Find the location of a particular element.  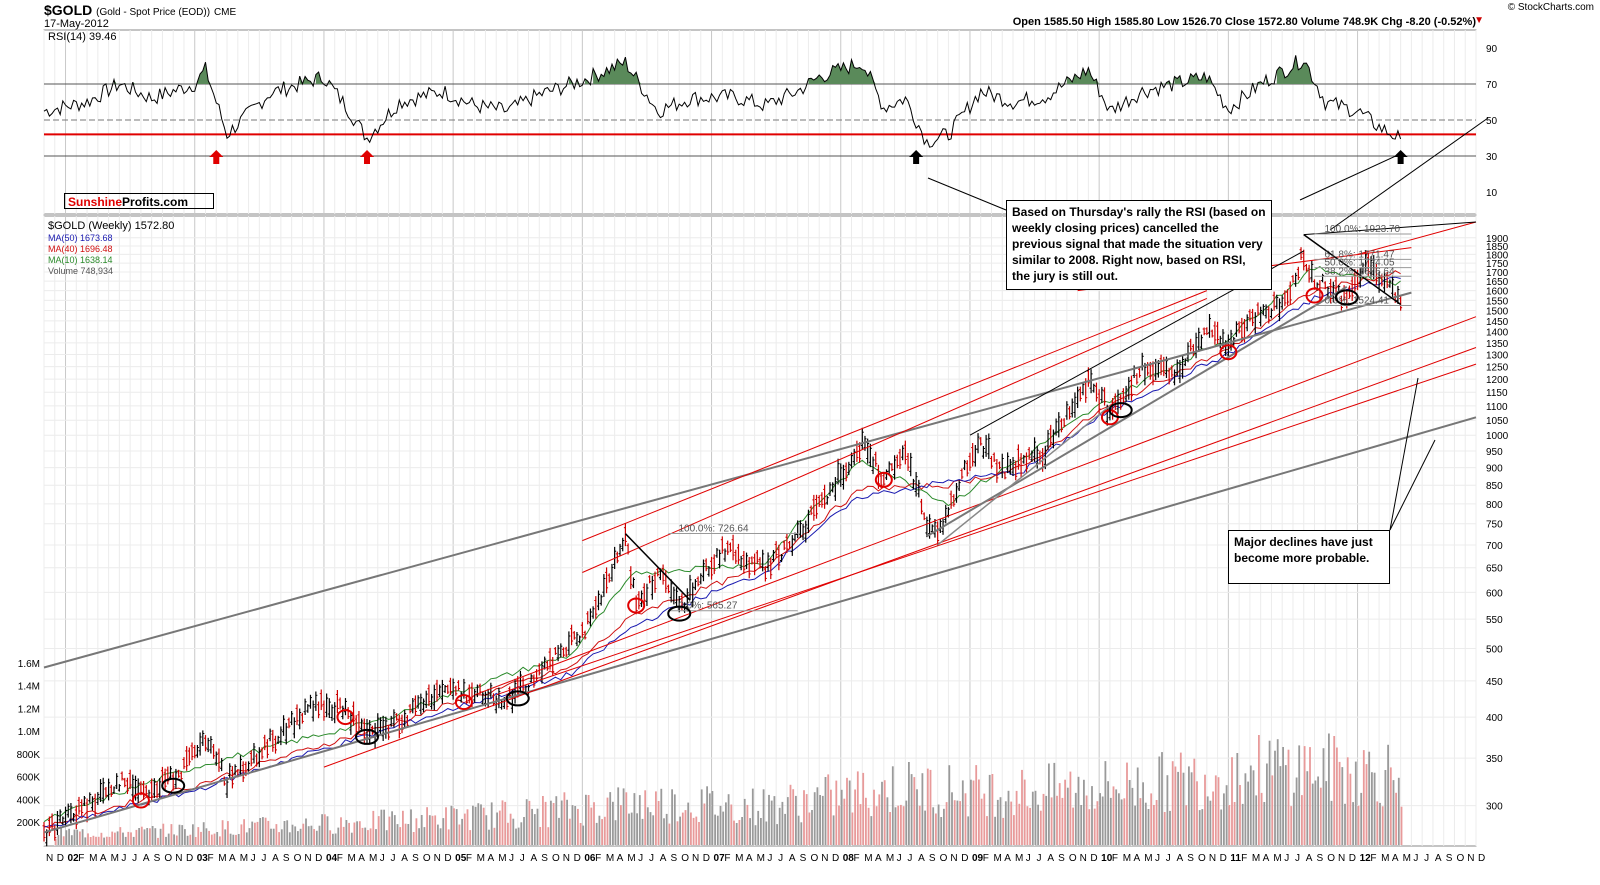

price-tick-label: 650 is located at coordinates (1494, 569).